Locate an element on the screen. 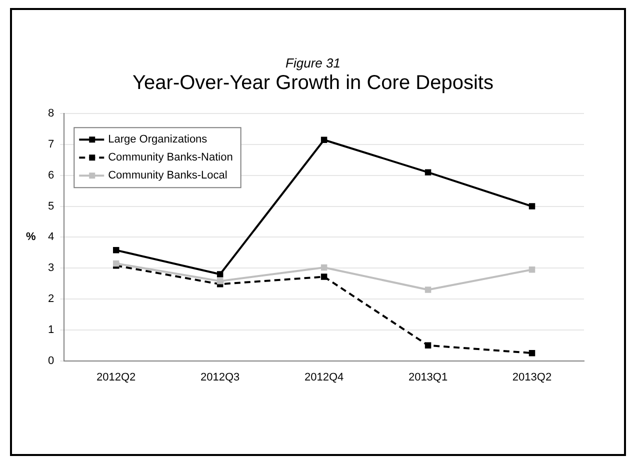 This screenshot has height=467, width=635. y-tick-label: 3 is located at coordinates (51, 268).